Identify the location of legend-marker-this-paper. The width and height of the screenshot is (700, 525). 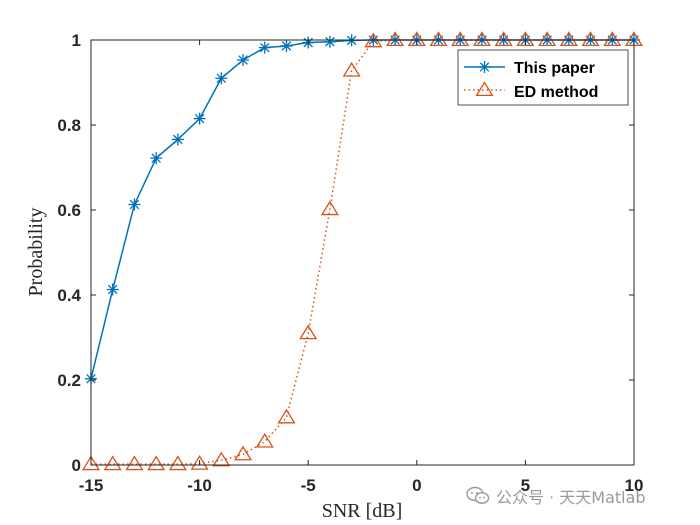
(484, 67).